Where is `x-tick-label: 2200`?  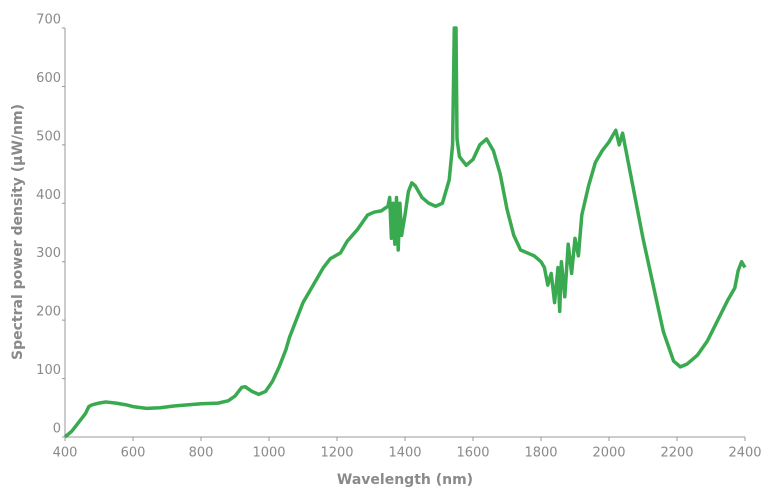 x-tick-label: 2200 is located at coordinates (676, 453).